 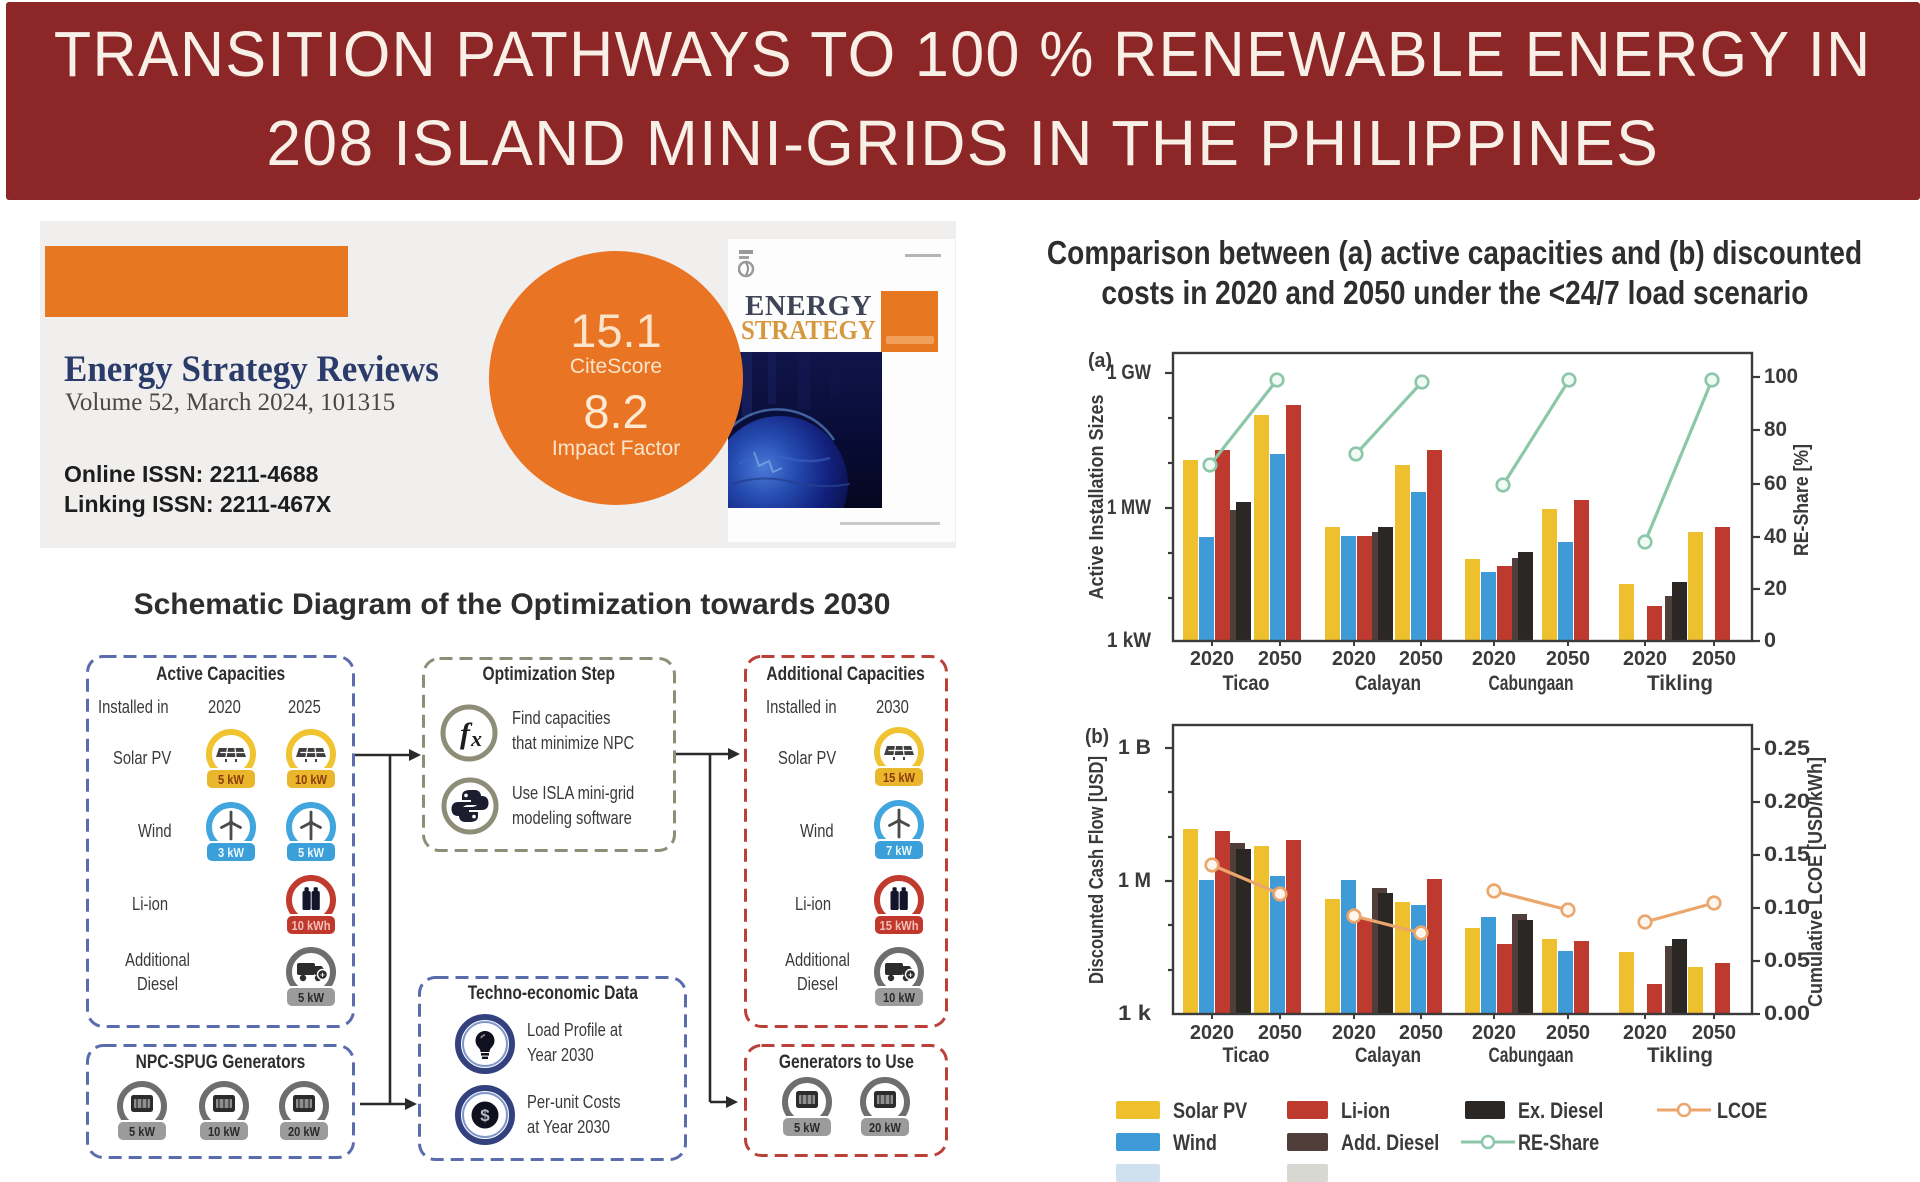 What do you see at coordinates (231, 852) in the screenshot?
I see `svg-text: 3 kW` at bounding box center [231, 852].